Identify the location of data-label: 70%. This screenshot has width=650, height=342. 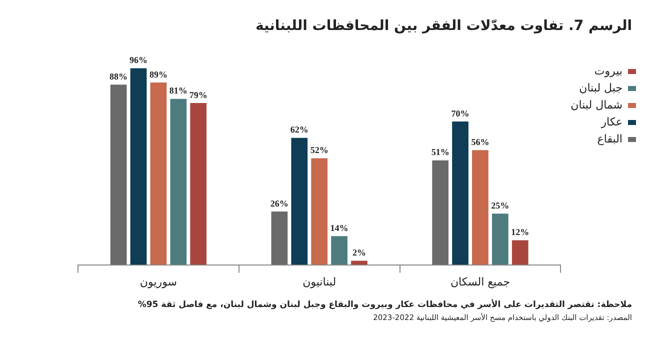
(460, 113).